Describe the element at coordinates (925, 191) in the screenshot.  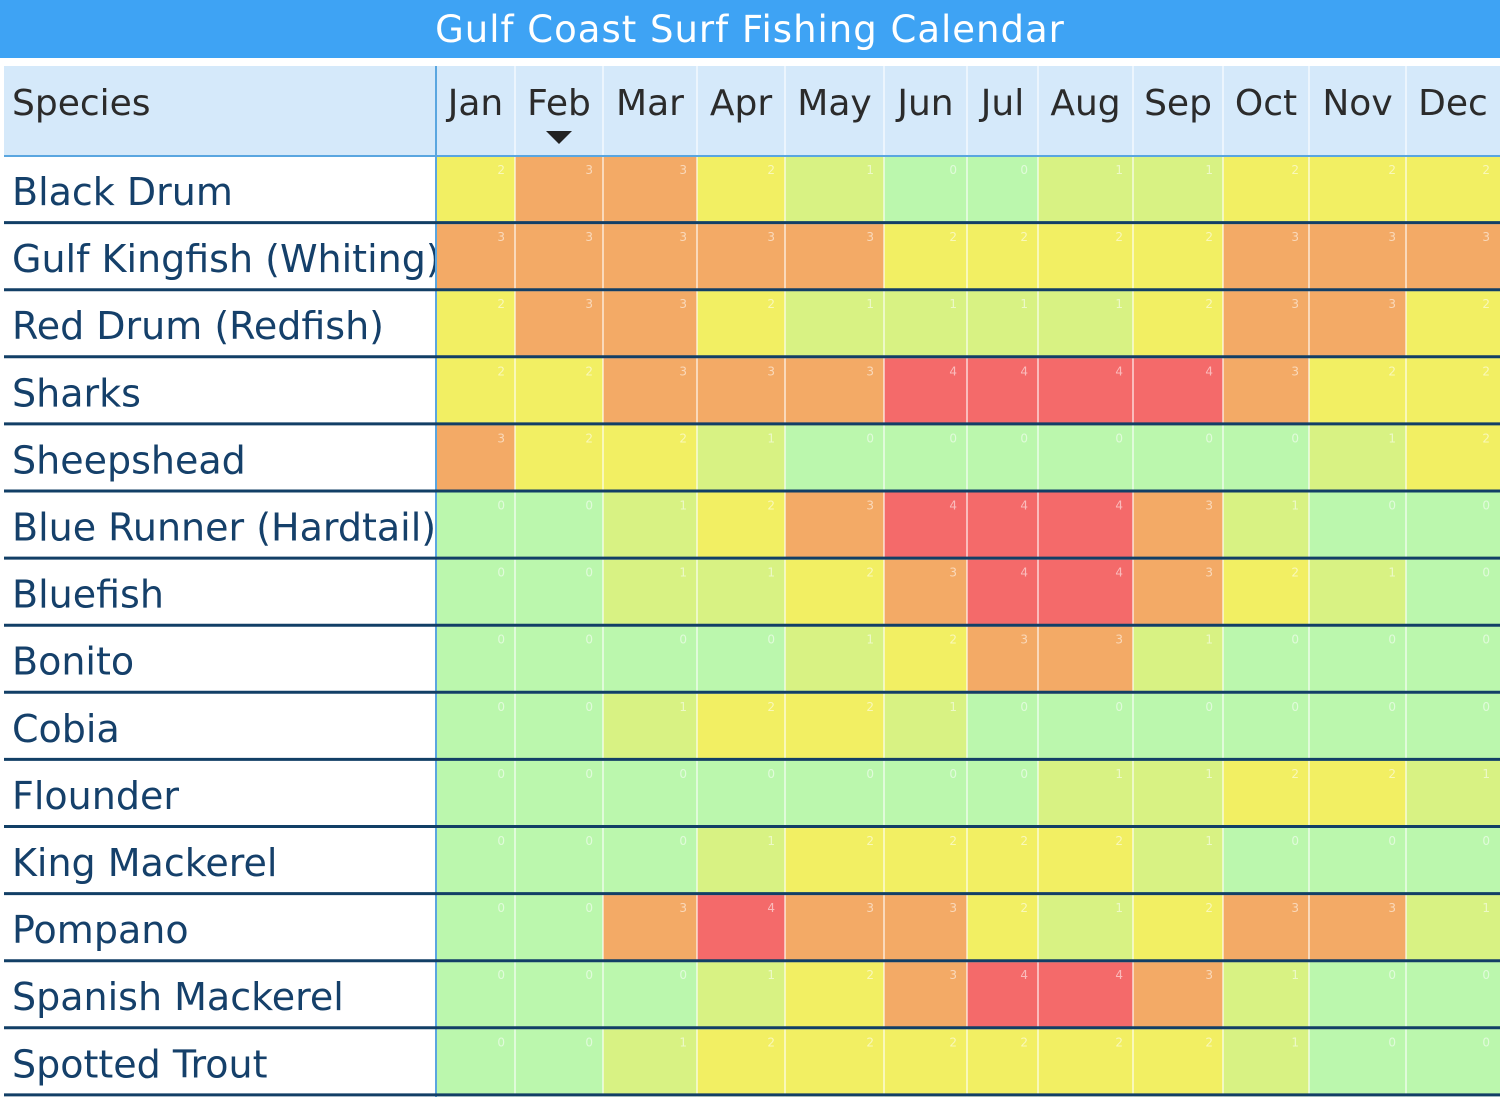
I see `heat-cell-black-drum-jun` at that location.